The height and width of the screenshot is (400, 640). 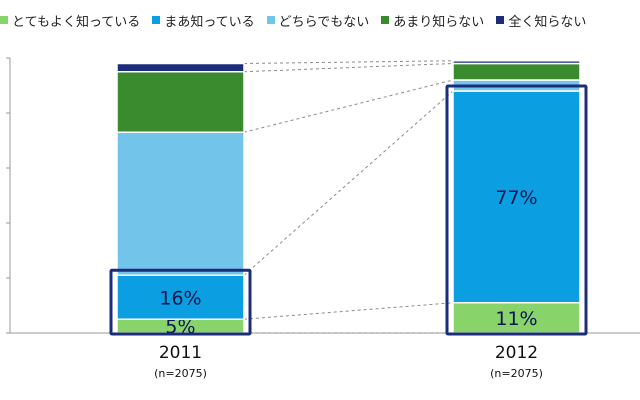 I want to click on chart-legend: とてもよく知っている まあ知っている どちらでもない あまり知らない 全く知らない, so click(x=320, y=20).